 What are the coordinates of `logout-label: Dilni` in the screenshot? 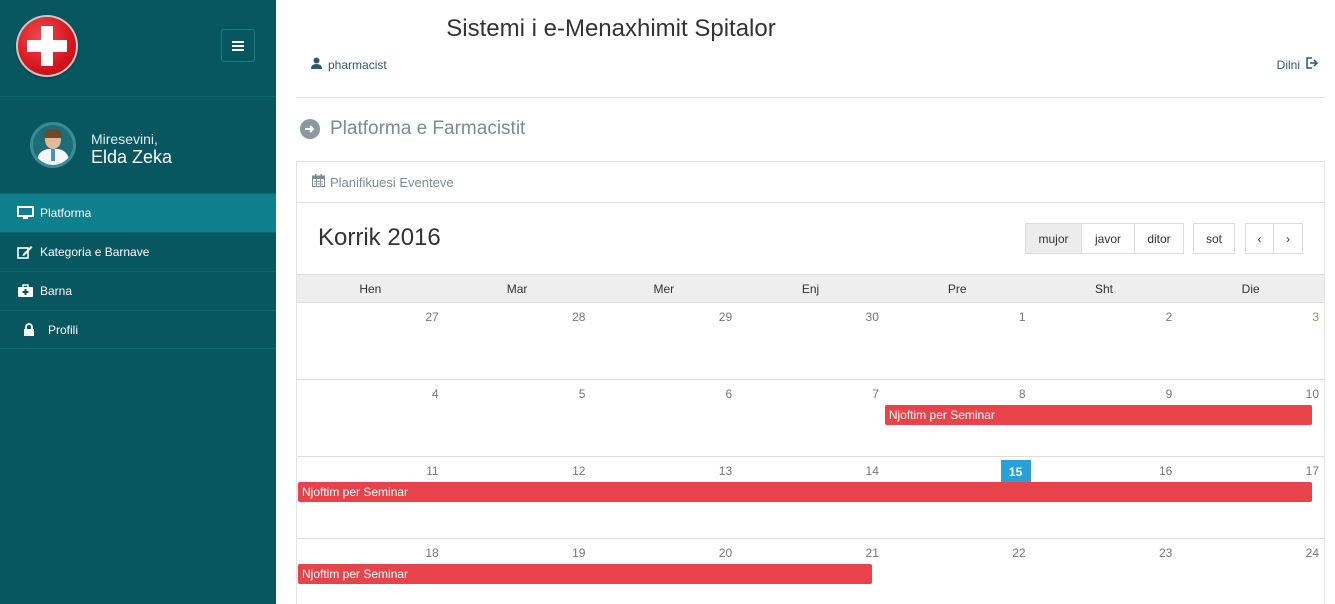 It's located at (1288, 64).